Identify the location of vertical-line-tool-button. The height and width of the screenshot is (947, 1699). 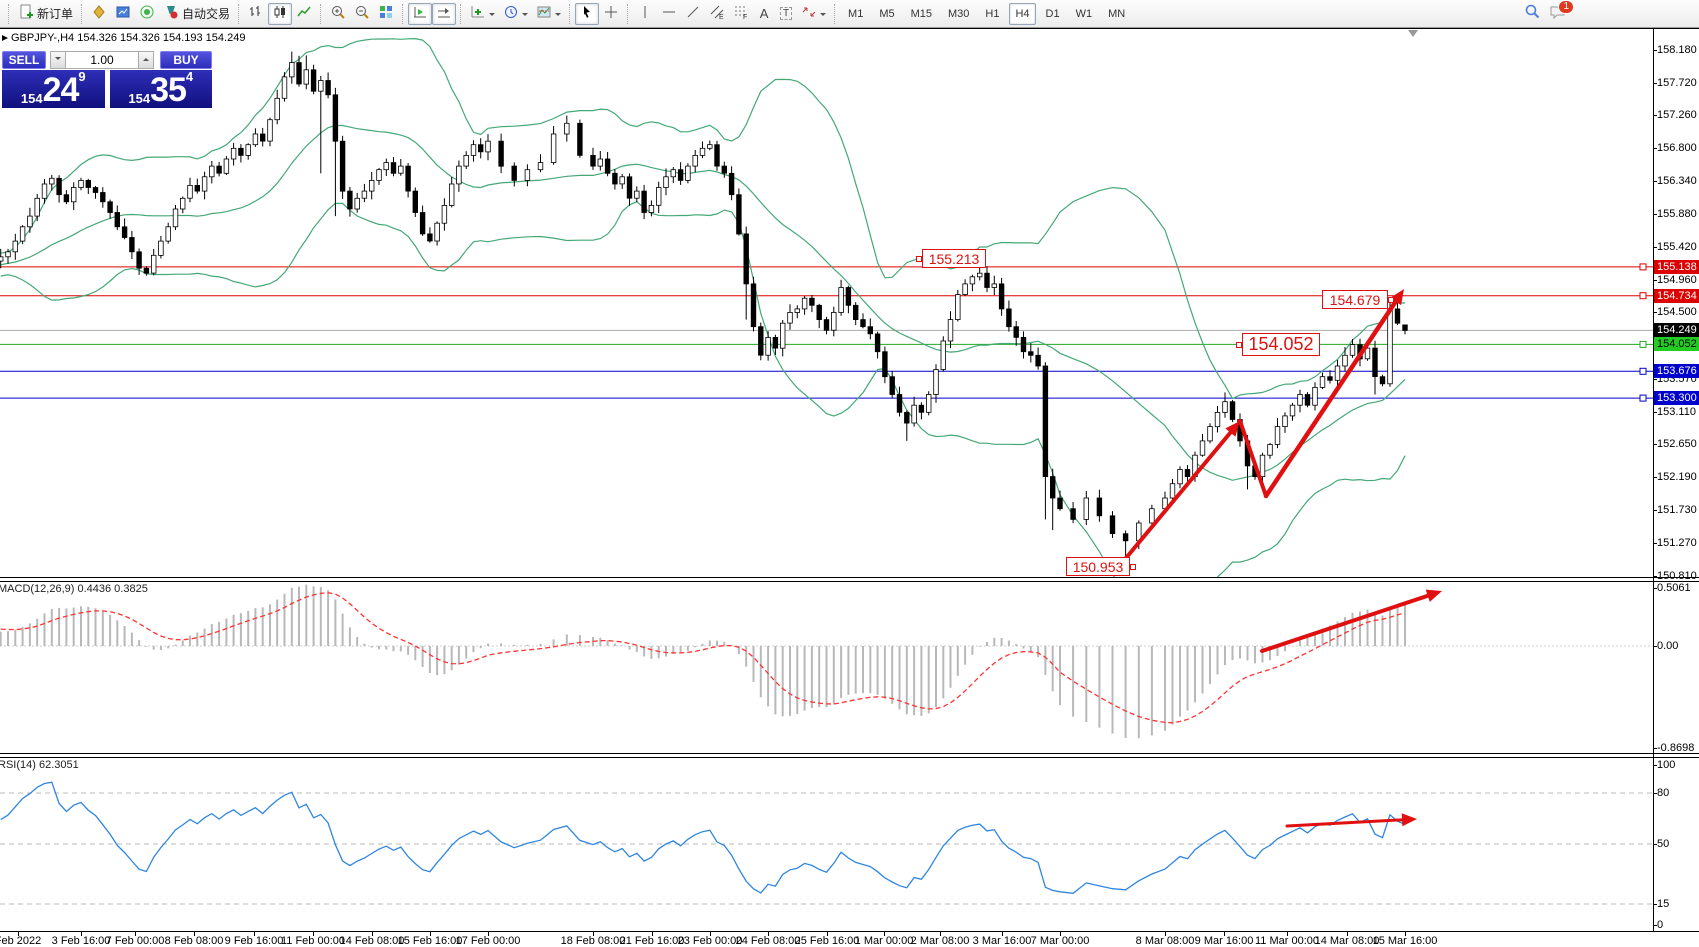
(645, 14).